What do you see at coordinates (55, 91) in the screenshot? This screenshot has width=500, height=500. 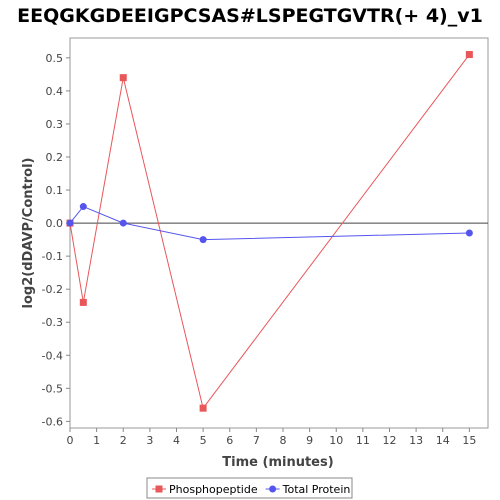 I see `y-tick-label: 0.4` at bounding box center [55, 91].